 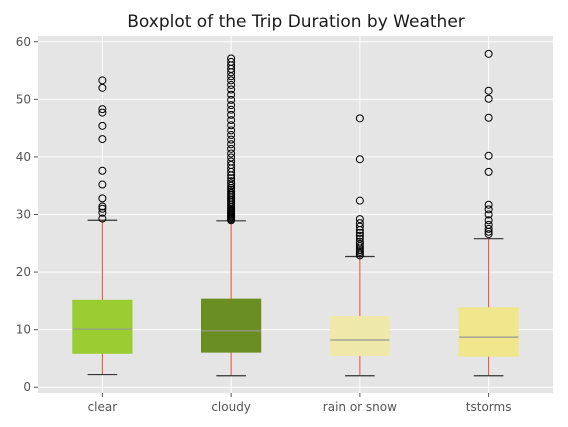 I want to click on y-tick-label: 20, so click(x=23, y=272).